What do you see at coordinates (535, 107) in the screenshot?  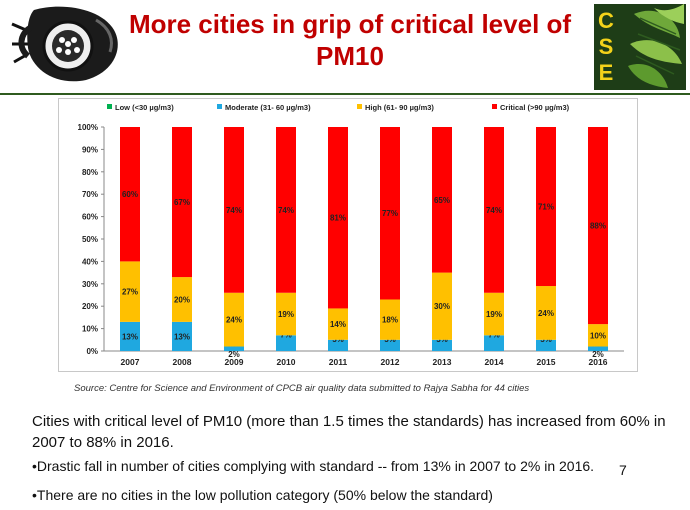 I see `legend-label: Critical (>90 µg/m3)` at bounding box center [535, 107].